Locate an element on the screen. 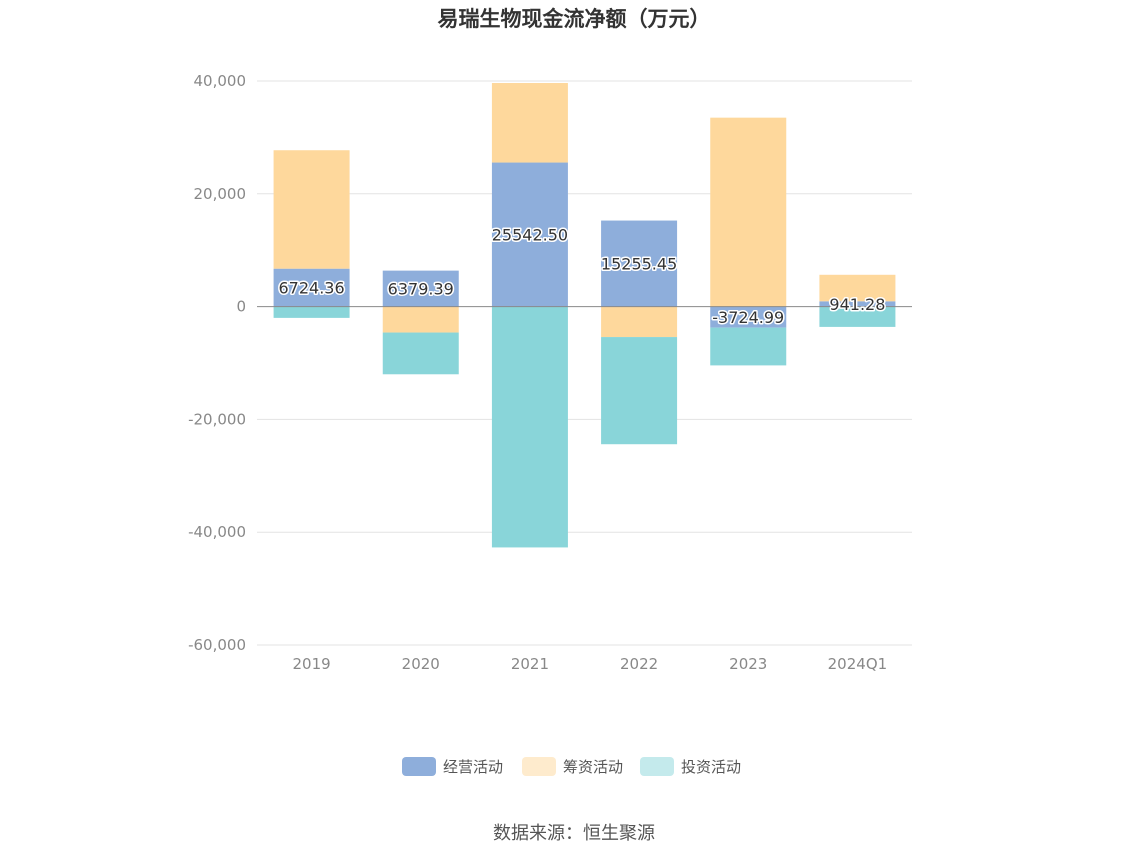  data-label: 25542.50 is located at coordinates (530, 235).